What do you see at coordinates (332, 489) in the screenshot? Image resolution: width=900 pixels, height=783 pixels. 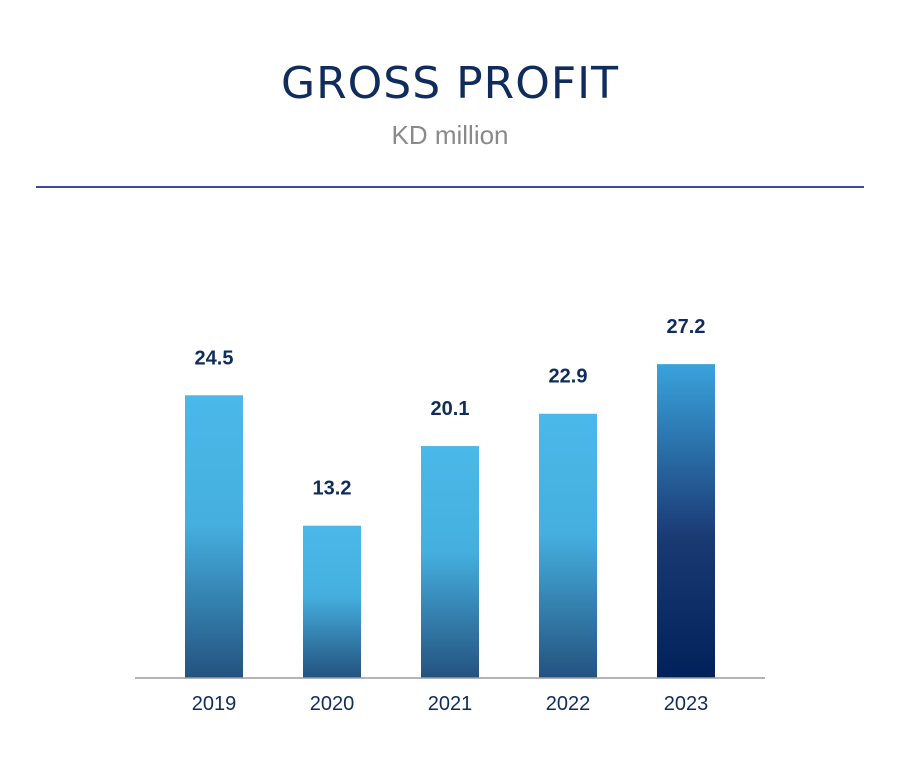 I see `value-label-2020: 13.2` at bounding box center [332, 489].